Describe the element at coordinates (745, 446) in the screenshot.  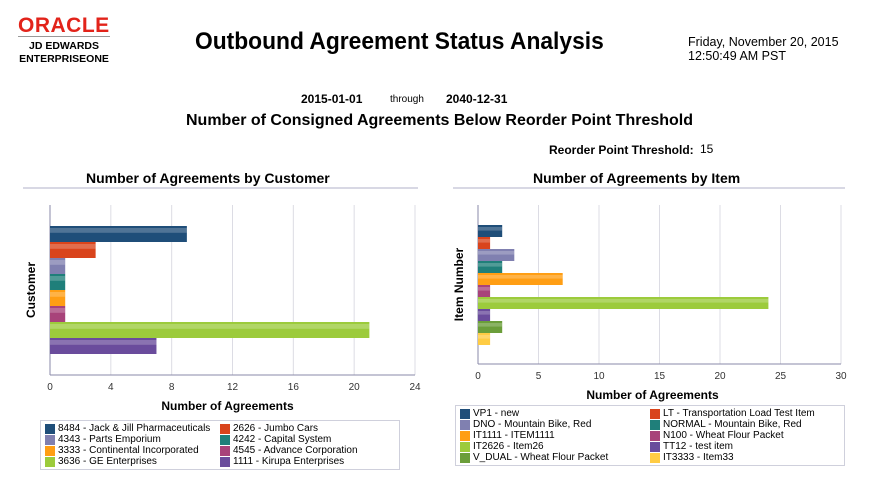
I see `legend-item: TT12 - test item` at that location.